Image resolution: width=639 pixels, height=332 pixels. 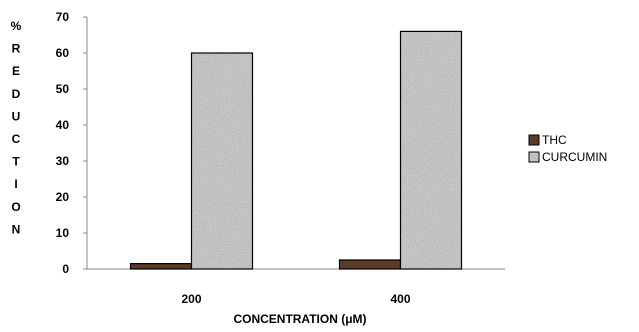 What do you see at coordinates (71, 143) in the screenshot?
I see `y-axis-ticks: 0 10 20 30 40 50 60 70` at bounding box center [71, 143].